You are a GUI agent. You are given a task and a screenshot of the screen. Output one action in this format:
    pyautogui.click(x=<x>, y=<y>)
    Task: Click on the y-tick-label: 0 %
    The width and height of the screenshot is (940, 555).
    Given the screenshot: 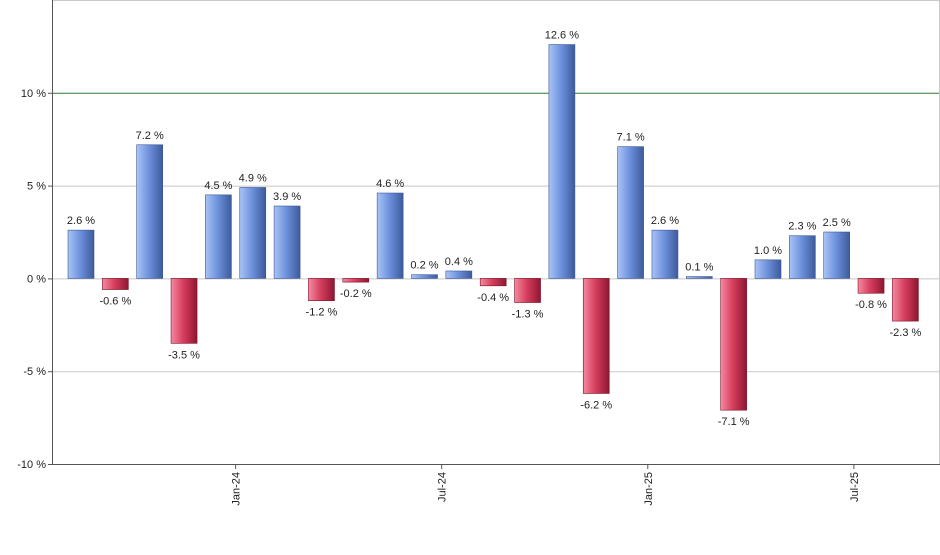 What is the action you would take?
    pyautogui.click(x=36, y=279)
    